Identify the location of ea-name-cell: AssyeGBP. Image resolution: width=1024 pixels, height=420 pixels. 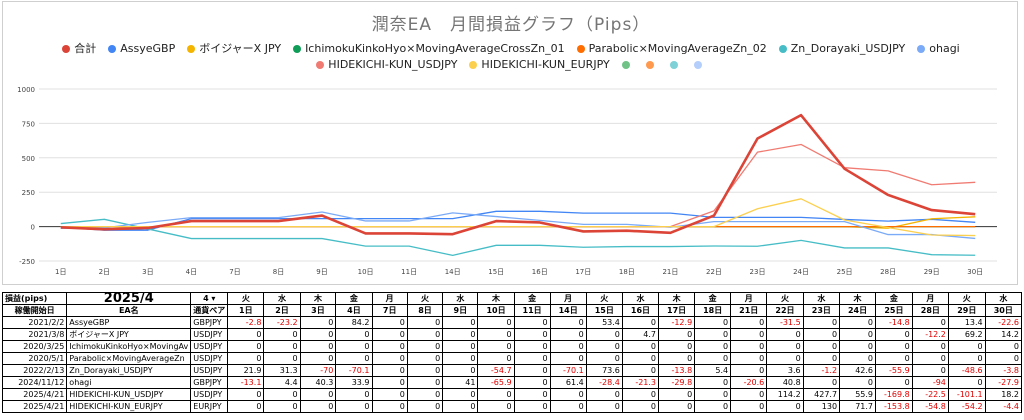
(129, 322).